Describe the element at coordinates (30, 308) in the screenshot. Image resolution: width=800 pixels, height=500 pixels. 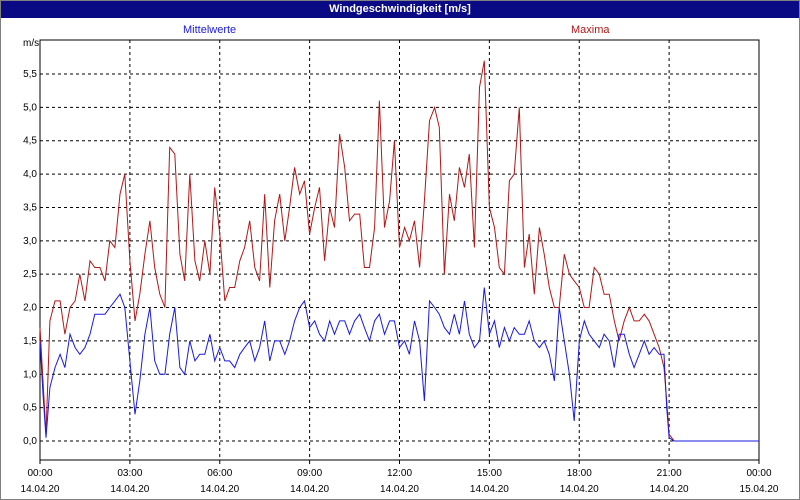
I see `y-tick-label: 2,0` at that location.